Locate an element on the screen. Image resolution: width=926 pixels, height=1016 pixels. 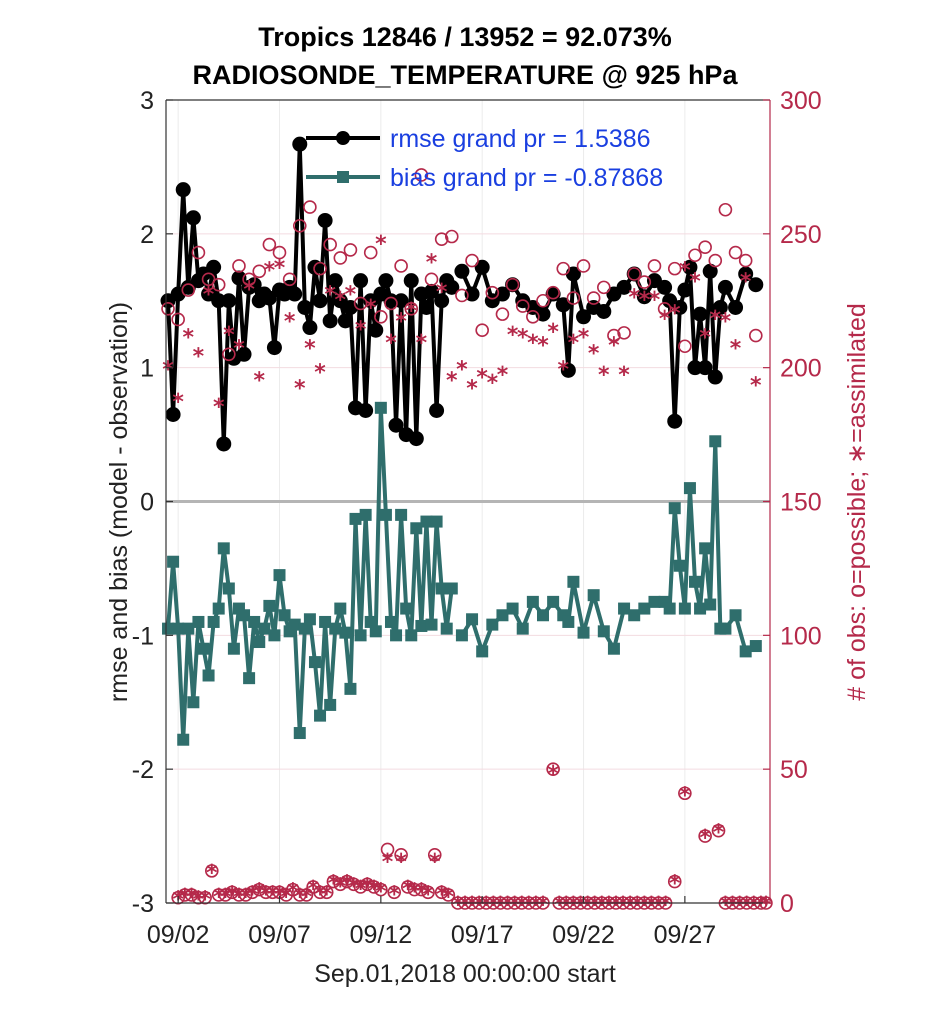
y-tick-label-left: -1 is located at coordinates (143, 636).